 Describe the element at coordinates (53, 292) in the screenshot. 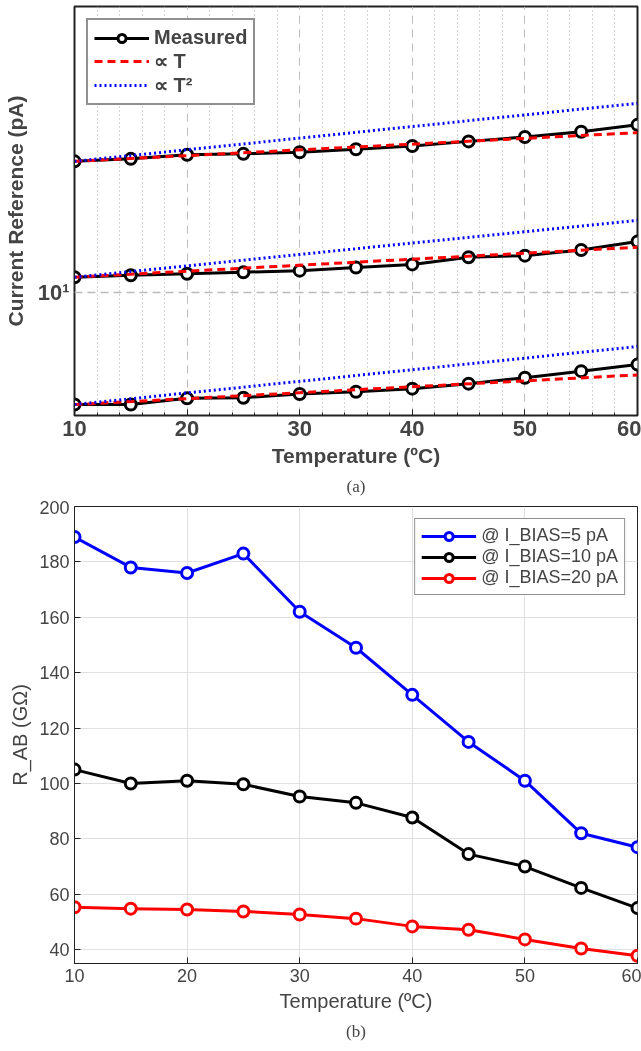

I see `text: 10¹` at that location.